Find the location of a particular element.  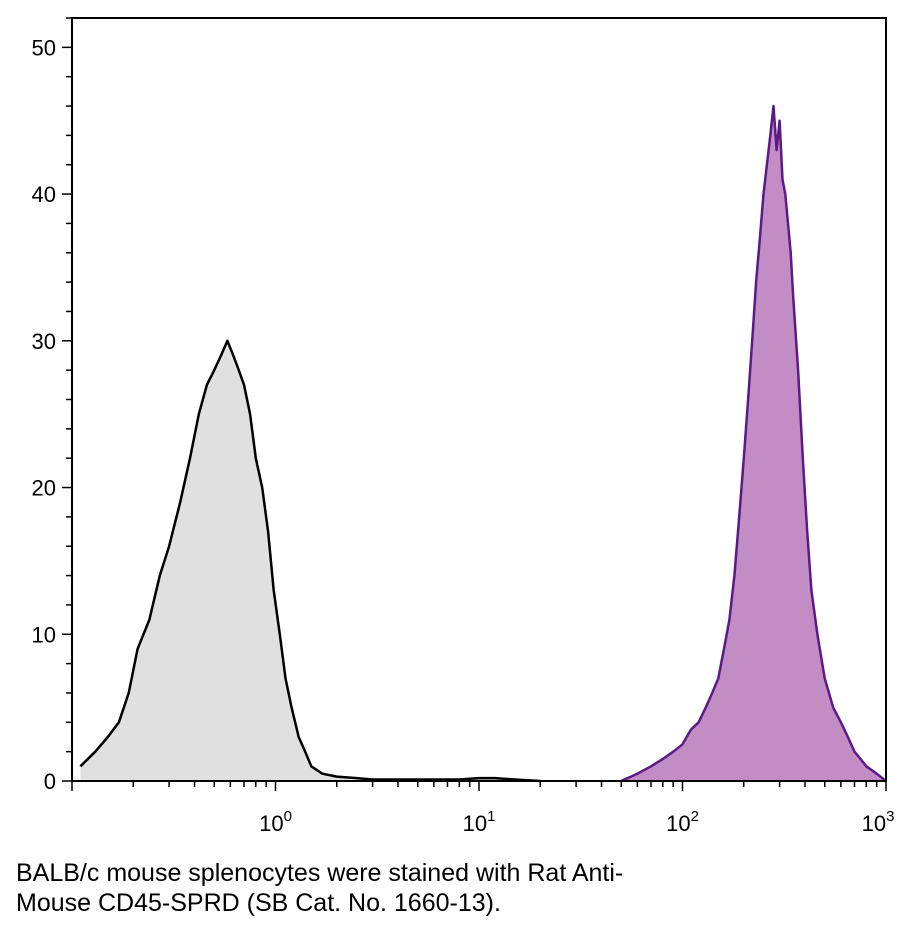

x-tick-label: 10⁰ is located at coordinates (275, 822).